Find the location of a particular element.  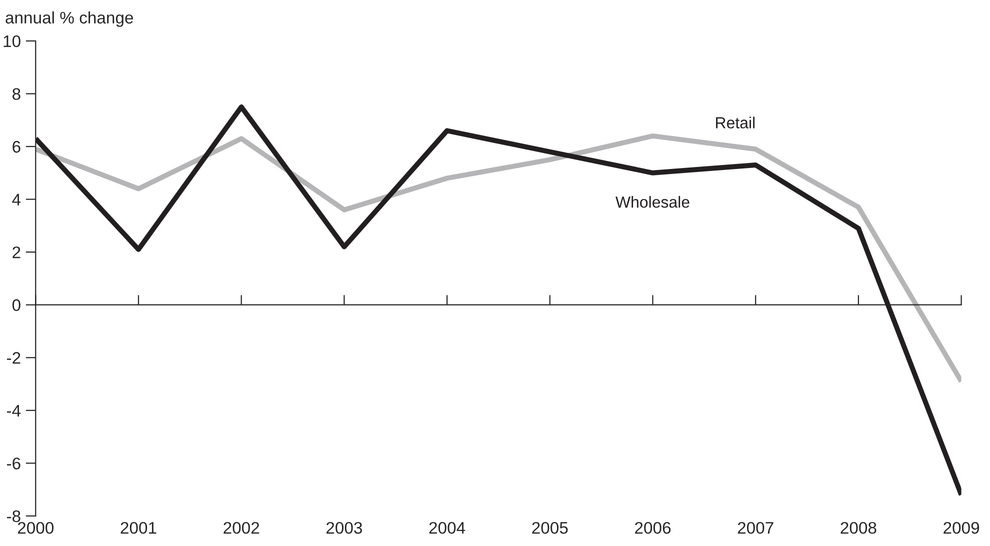

x-tick-label: 2001 is located at coordinates (138, 528).